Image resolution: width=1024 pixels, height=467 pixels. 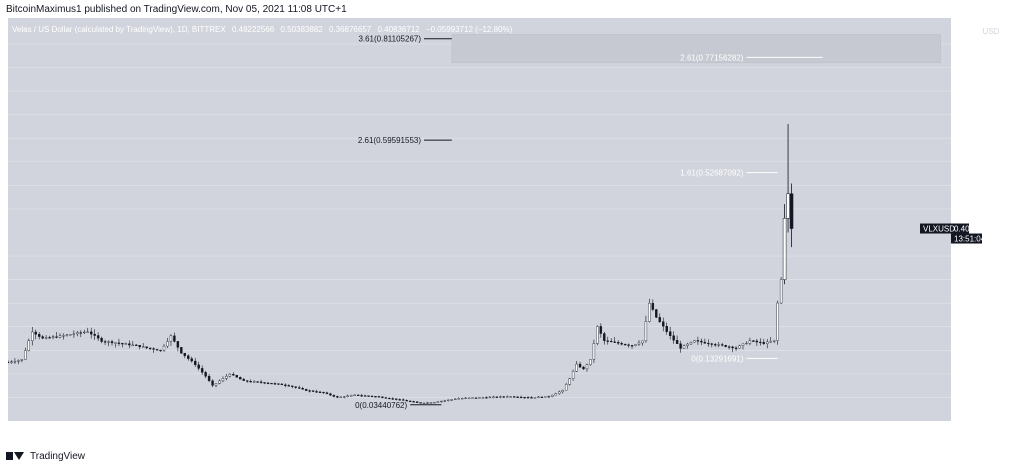 What do you see at coordinates (777, 433) in the screenshot?
I see `x-tick-label: Nov` at bounding box center [777, 433].